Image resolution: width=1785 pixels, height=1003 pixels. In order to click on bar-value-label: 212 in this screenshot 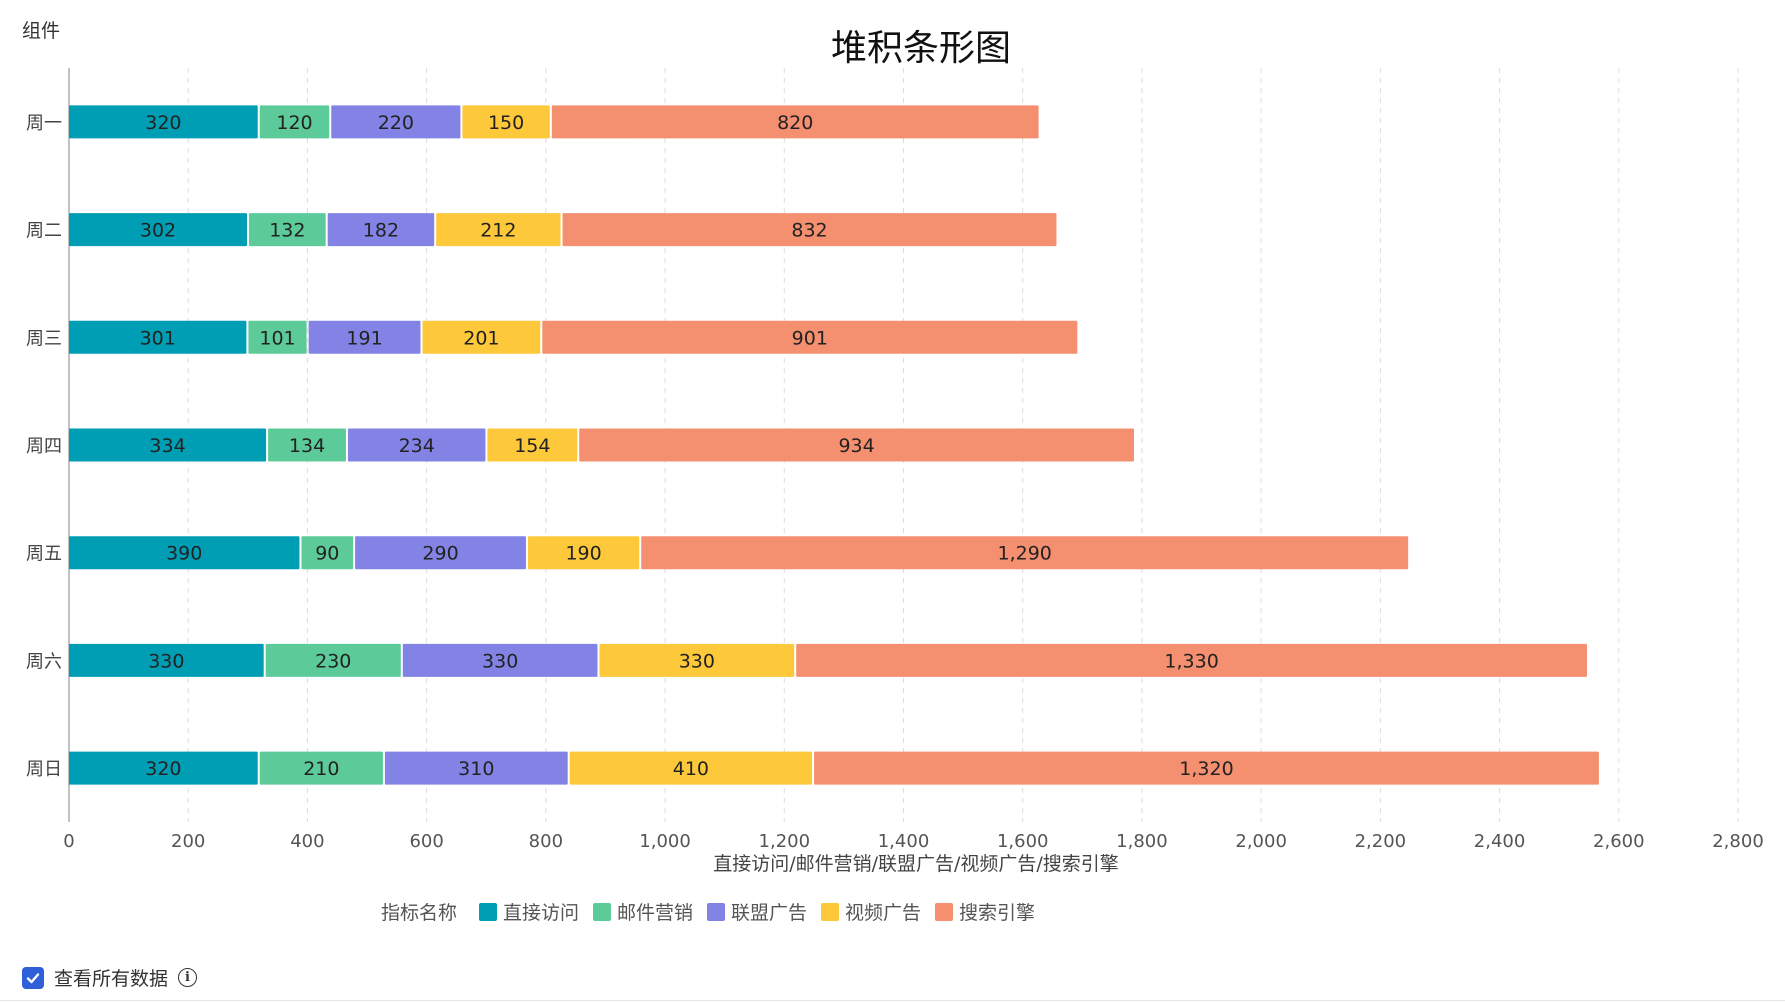, I will do `click(498, 231)`.